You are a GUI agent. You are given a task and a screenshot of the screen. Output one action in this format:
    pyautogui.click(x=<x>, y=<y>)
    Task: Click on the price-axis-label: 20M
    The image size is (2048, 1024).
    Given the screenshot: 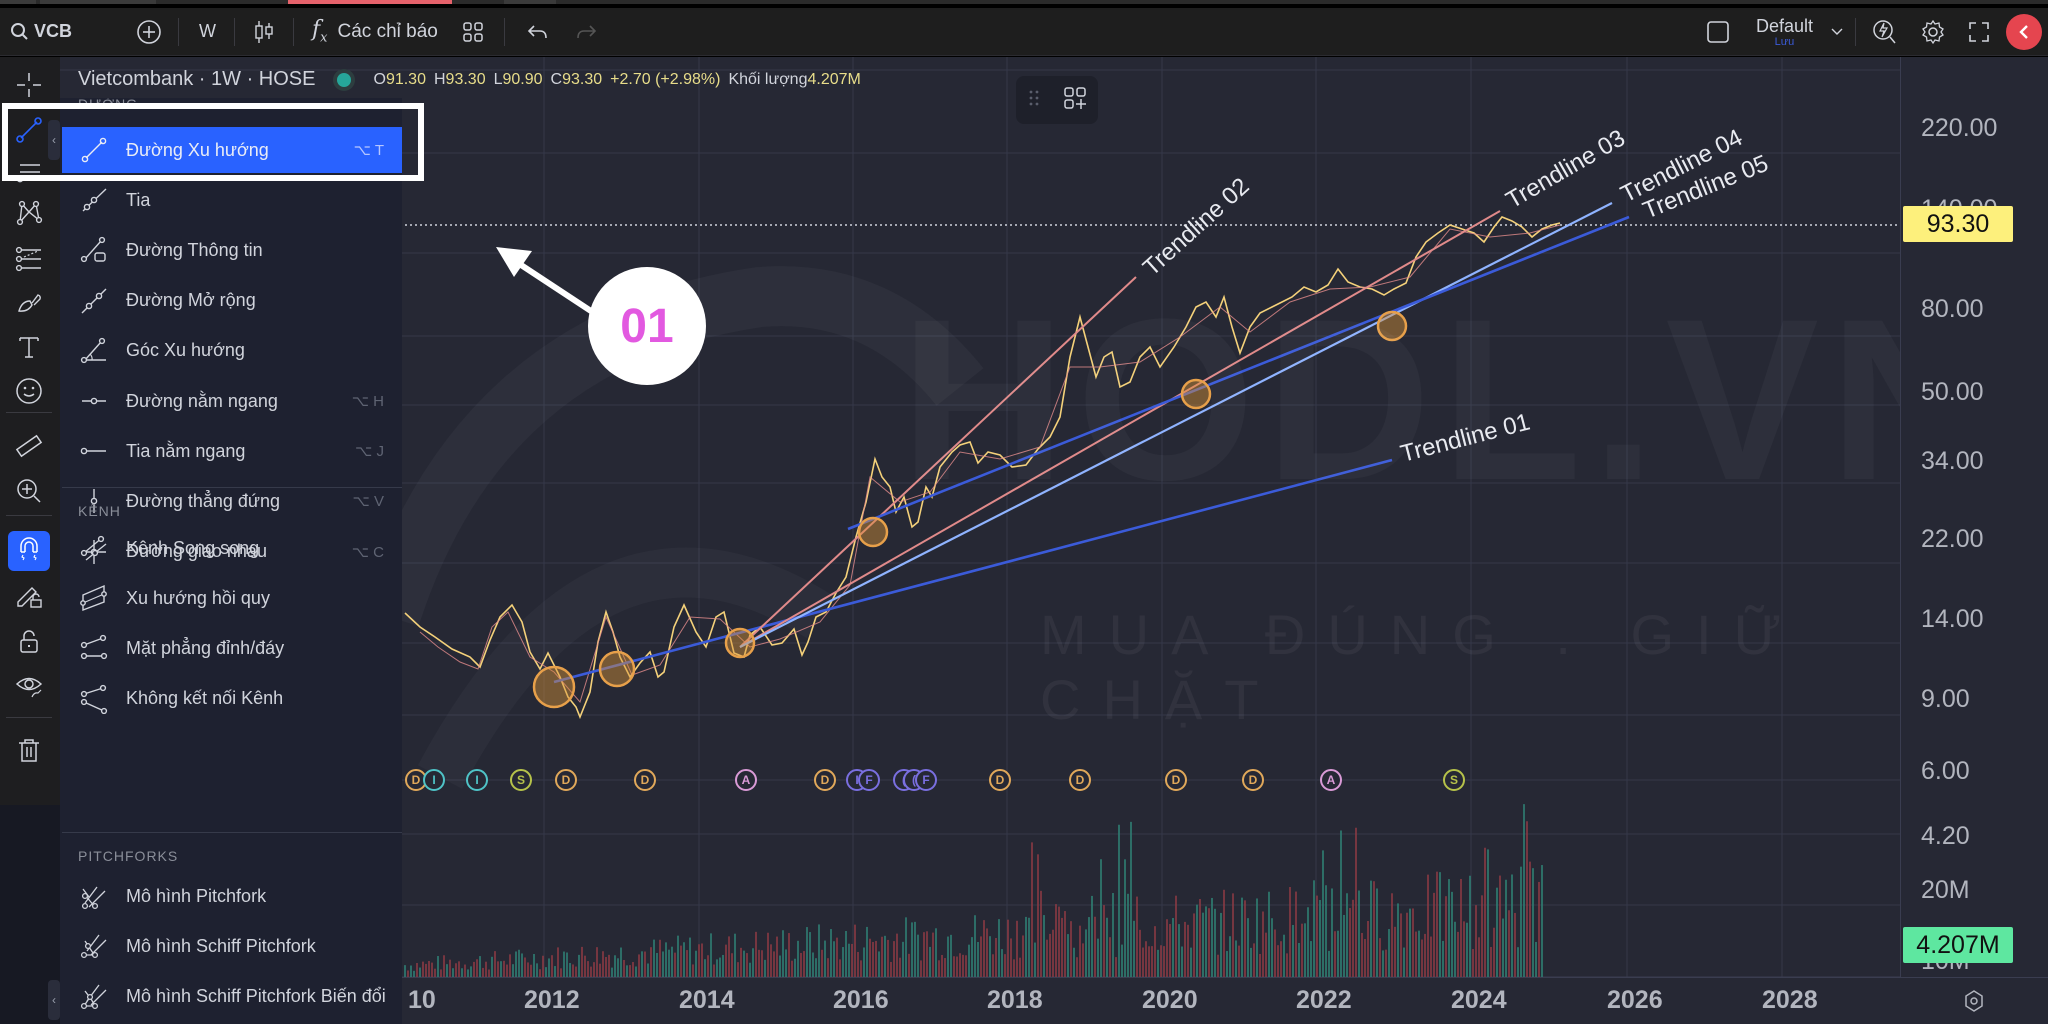 What is the action you would take?
    pyautogui.click(x=1945, y=890)
    